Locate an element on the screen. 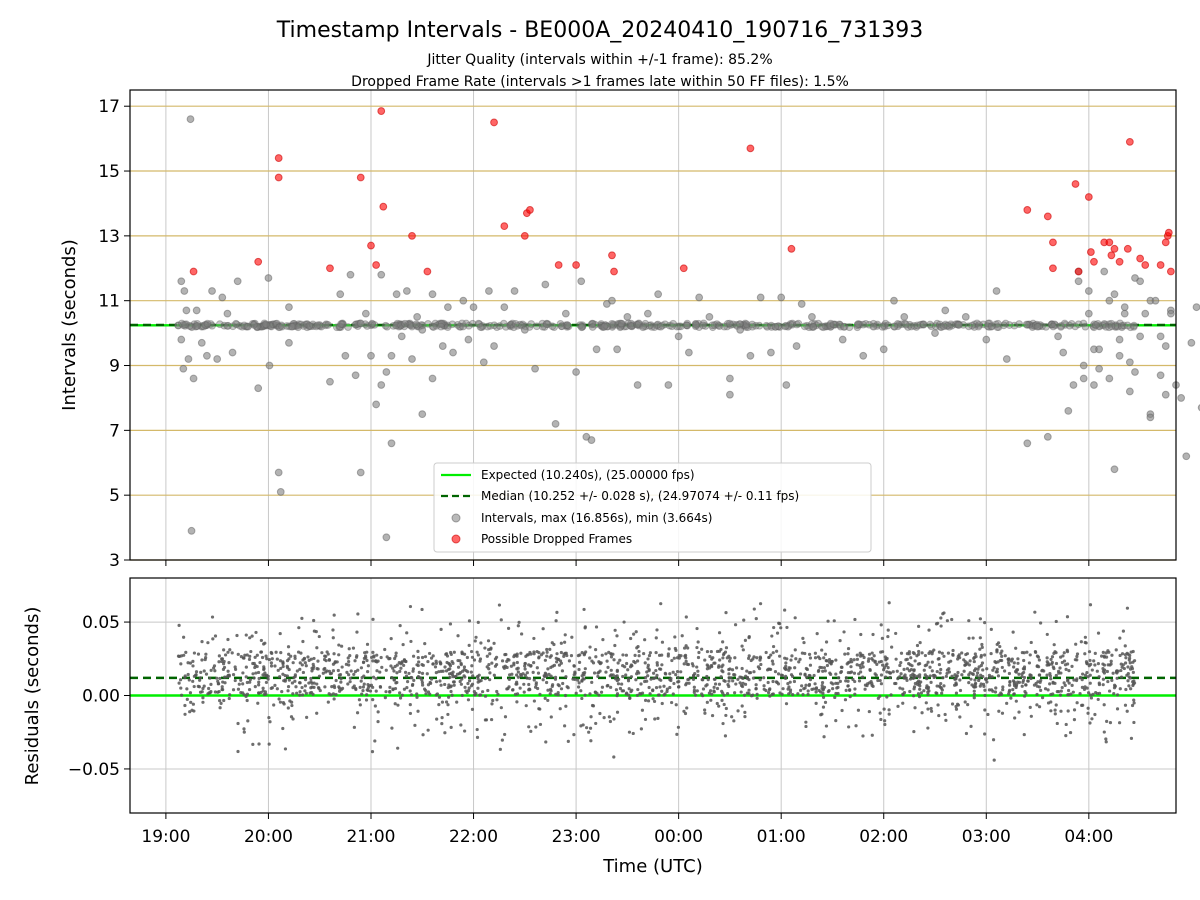 This screenshot has height=900, width=1200. residuals-points is located at coordinates (656, 681).